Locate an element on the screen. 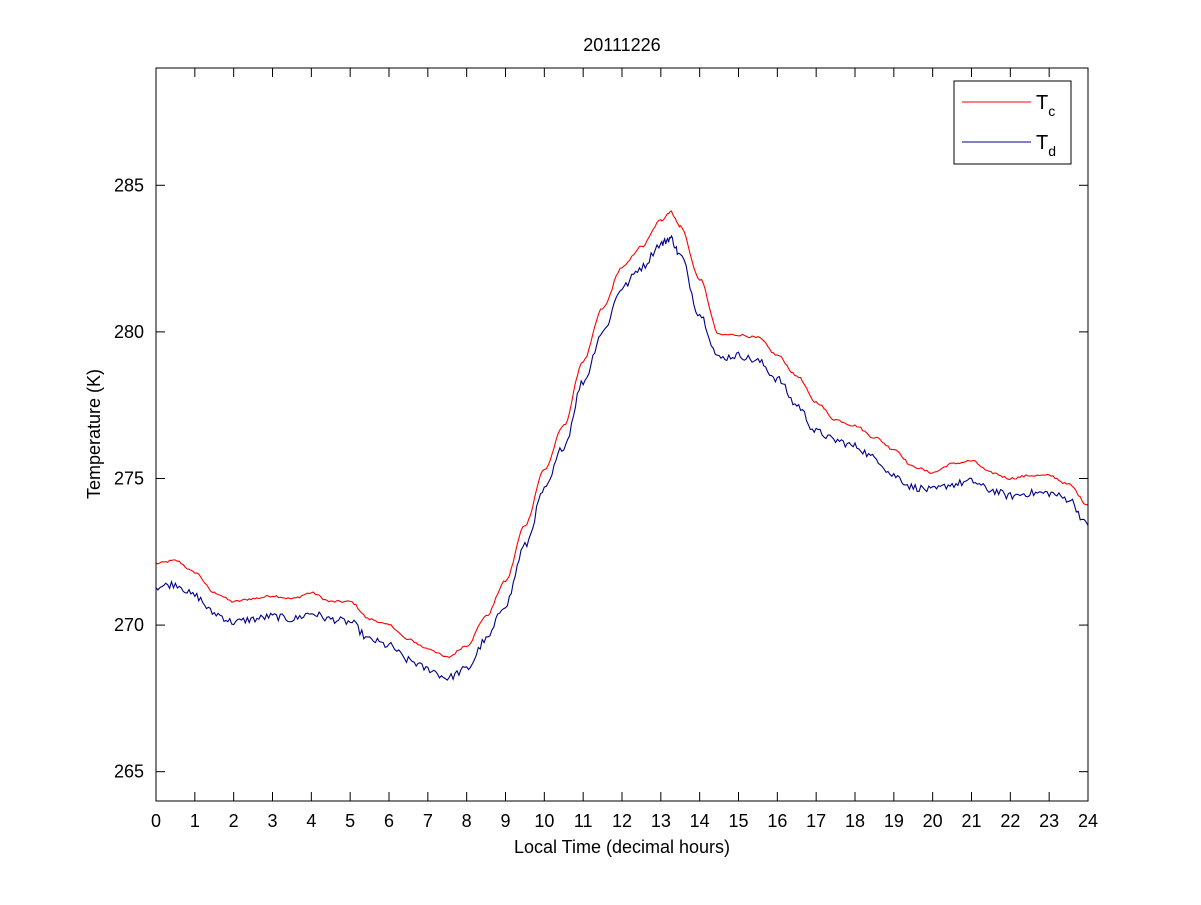 The width and height of the screenshot is (1201, 905). x-tick-labels: 0 1 2 3 4 5 6 7 8 9 10 11 12 13 14 15 16 17 18 19 20 21 22 23 24 is located at coordinates (624, 821).